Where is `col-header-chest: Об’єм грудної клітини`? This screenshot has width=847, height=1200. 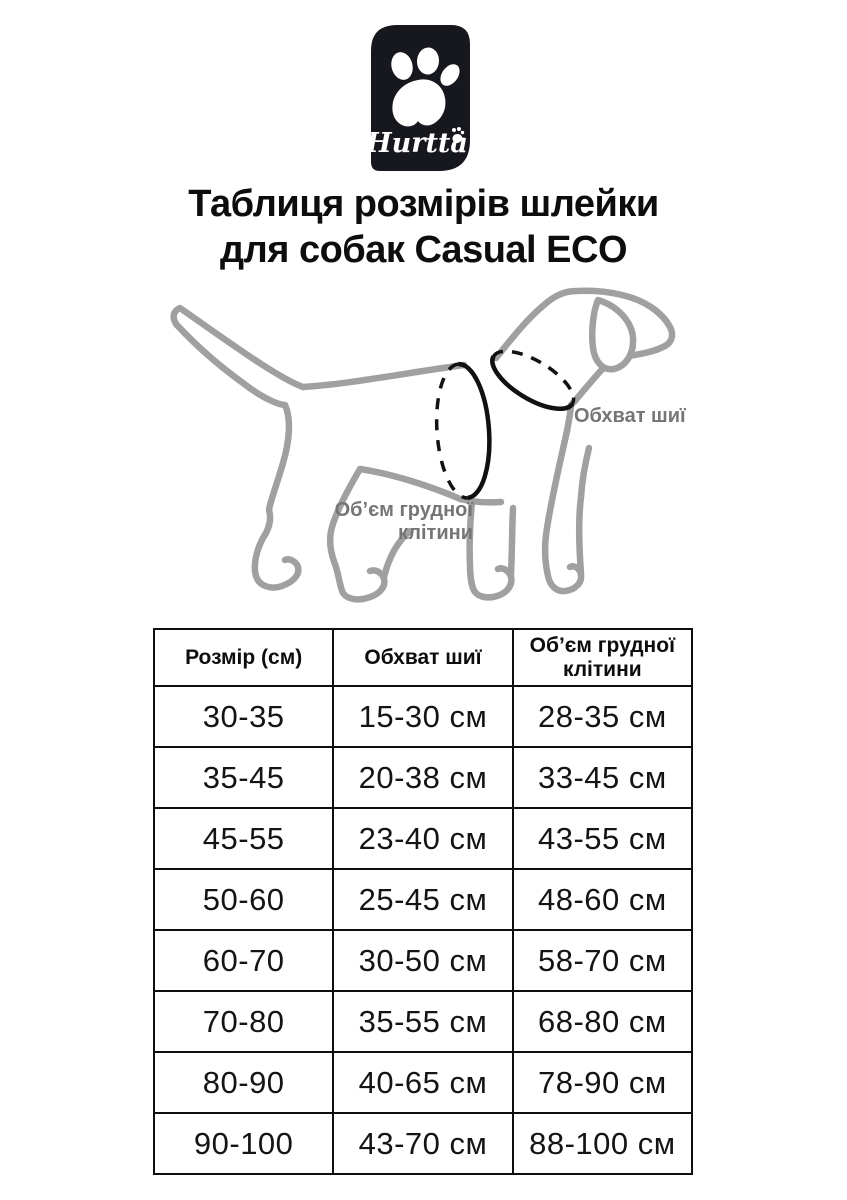
col-header-chest: Об’єм грудної клітини is located at coordinates (602, 657).